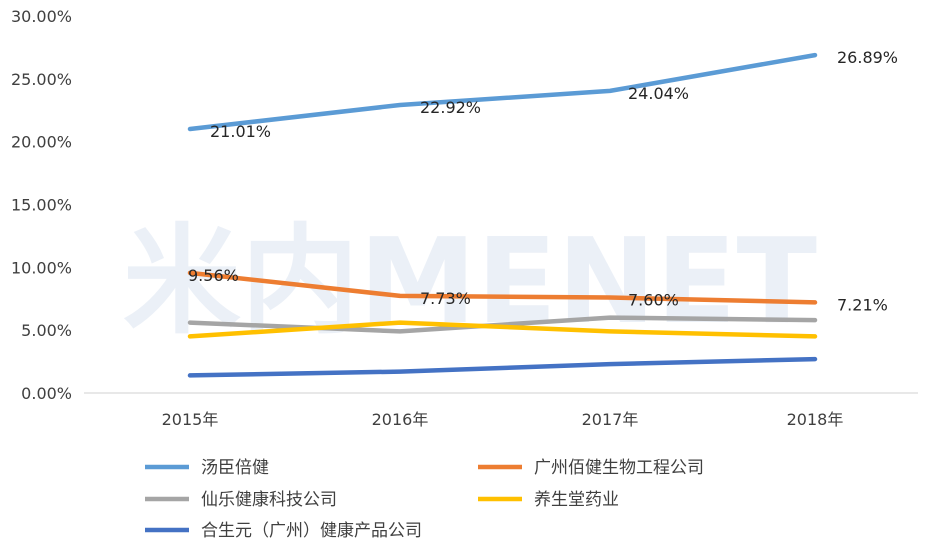  What do you see at coordinates (213, 275) in the screenshot?
I see `data-label: 9.56%` at bounding box center [213, 275].